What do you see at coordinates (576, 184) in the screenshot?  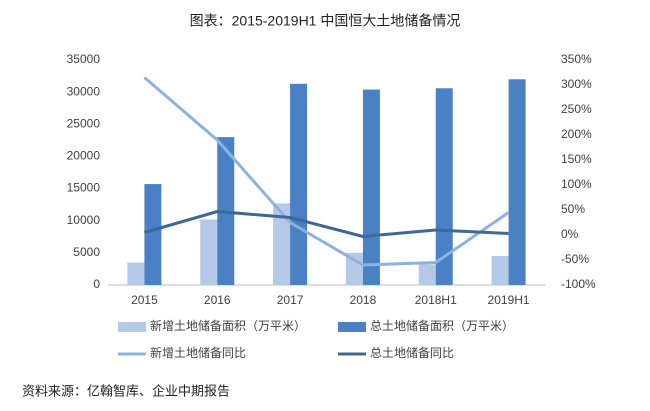 I see `y2-tick-label: 100%` at bounding box center [576, 184].